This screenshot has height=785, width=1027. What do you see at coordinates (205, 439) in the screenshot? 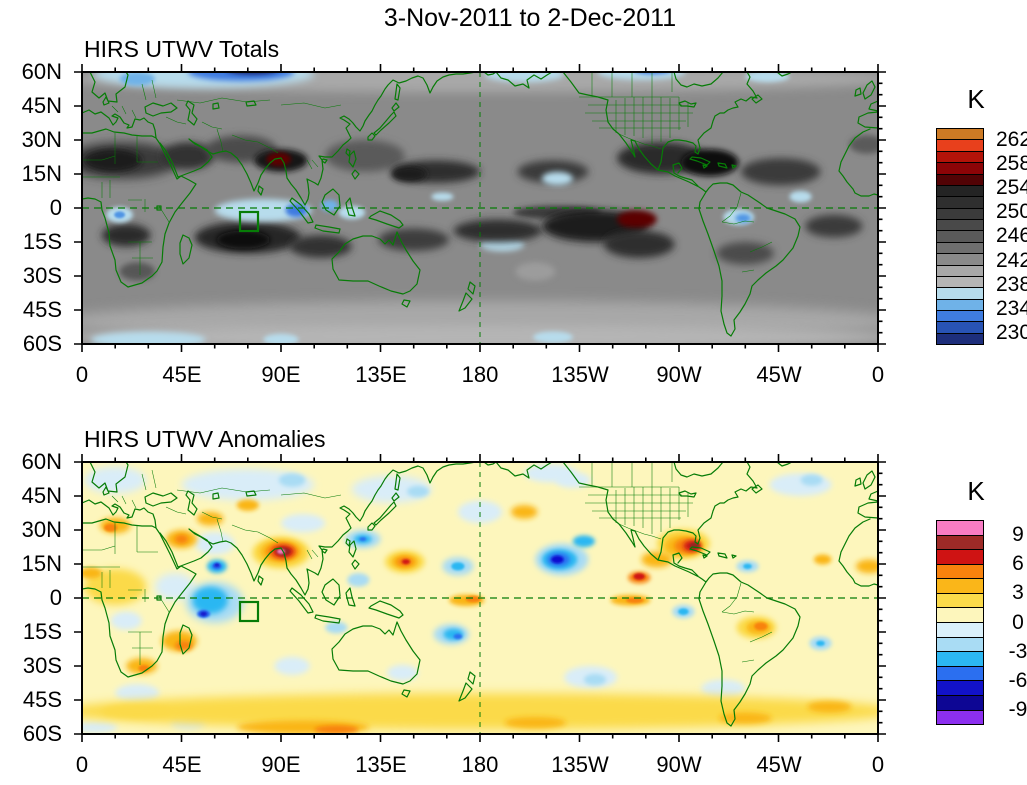
I see `anomalies-panel-title: HIRS UTWV Anomalies` at bounding box center [205, 439].